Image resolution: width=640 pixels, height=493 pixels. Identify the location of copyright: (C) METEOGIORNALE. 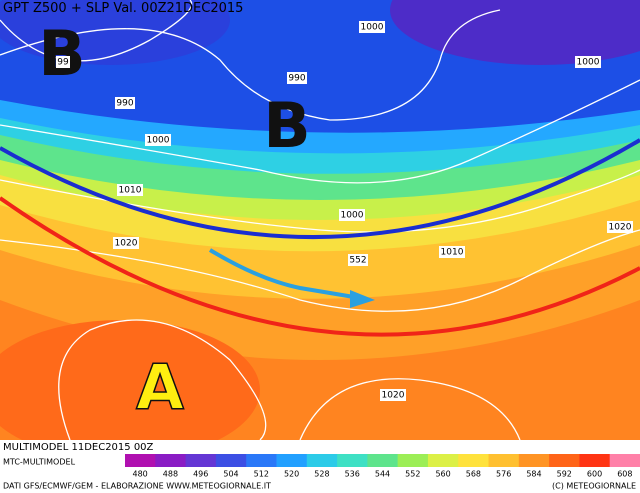
(594, 486).